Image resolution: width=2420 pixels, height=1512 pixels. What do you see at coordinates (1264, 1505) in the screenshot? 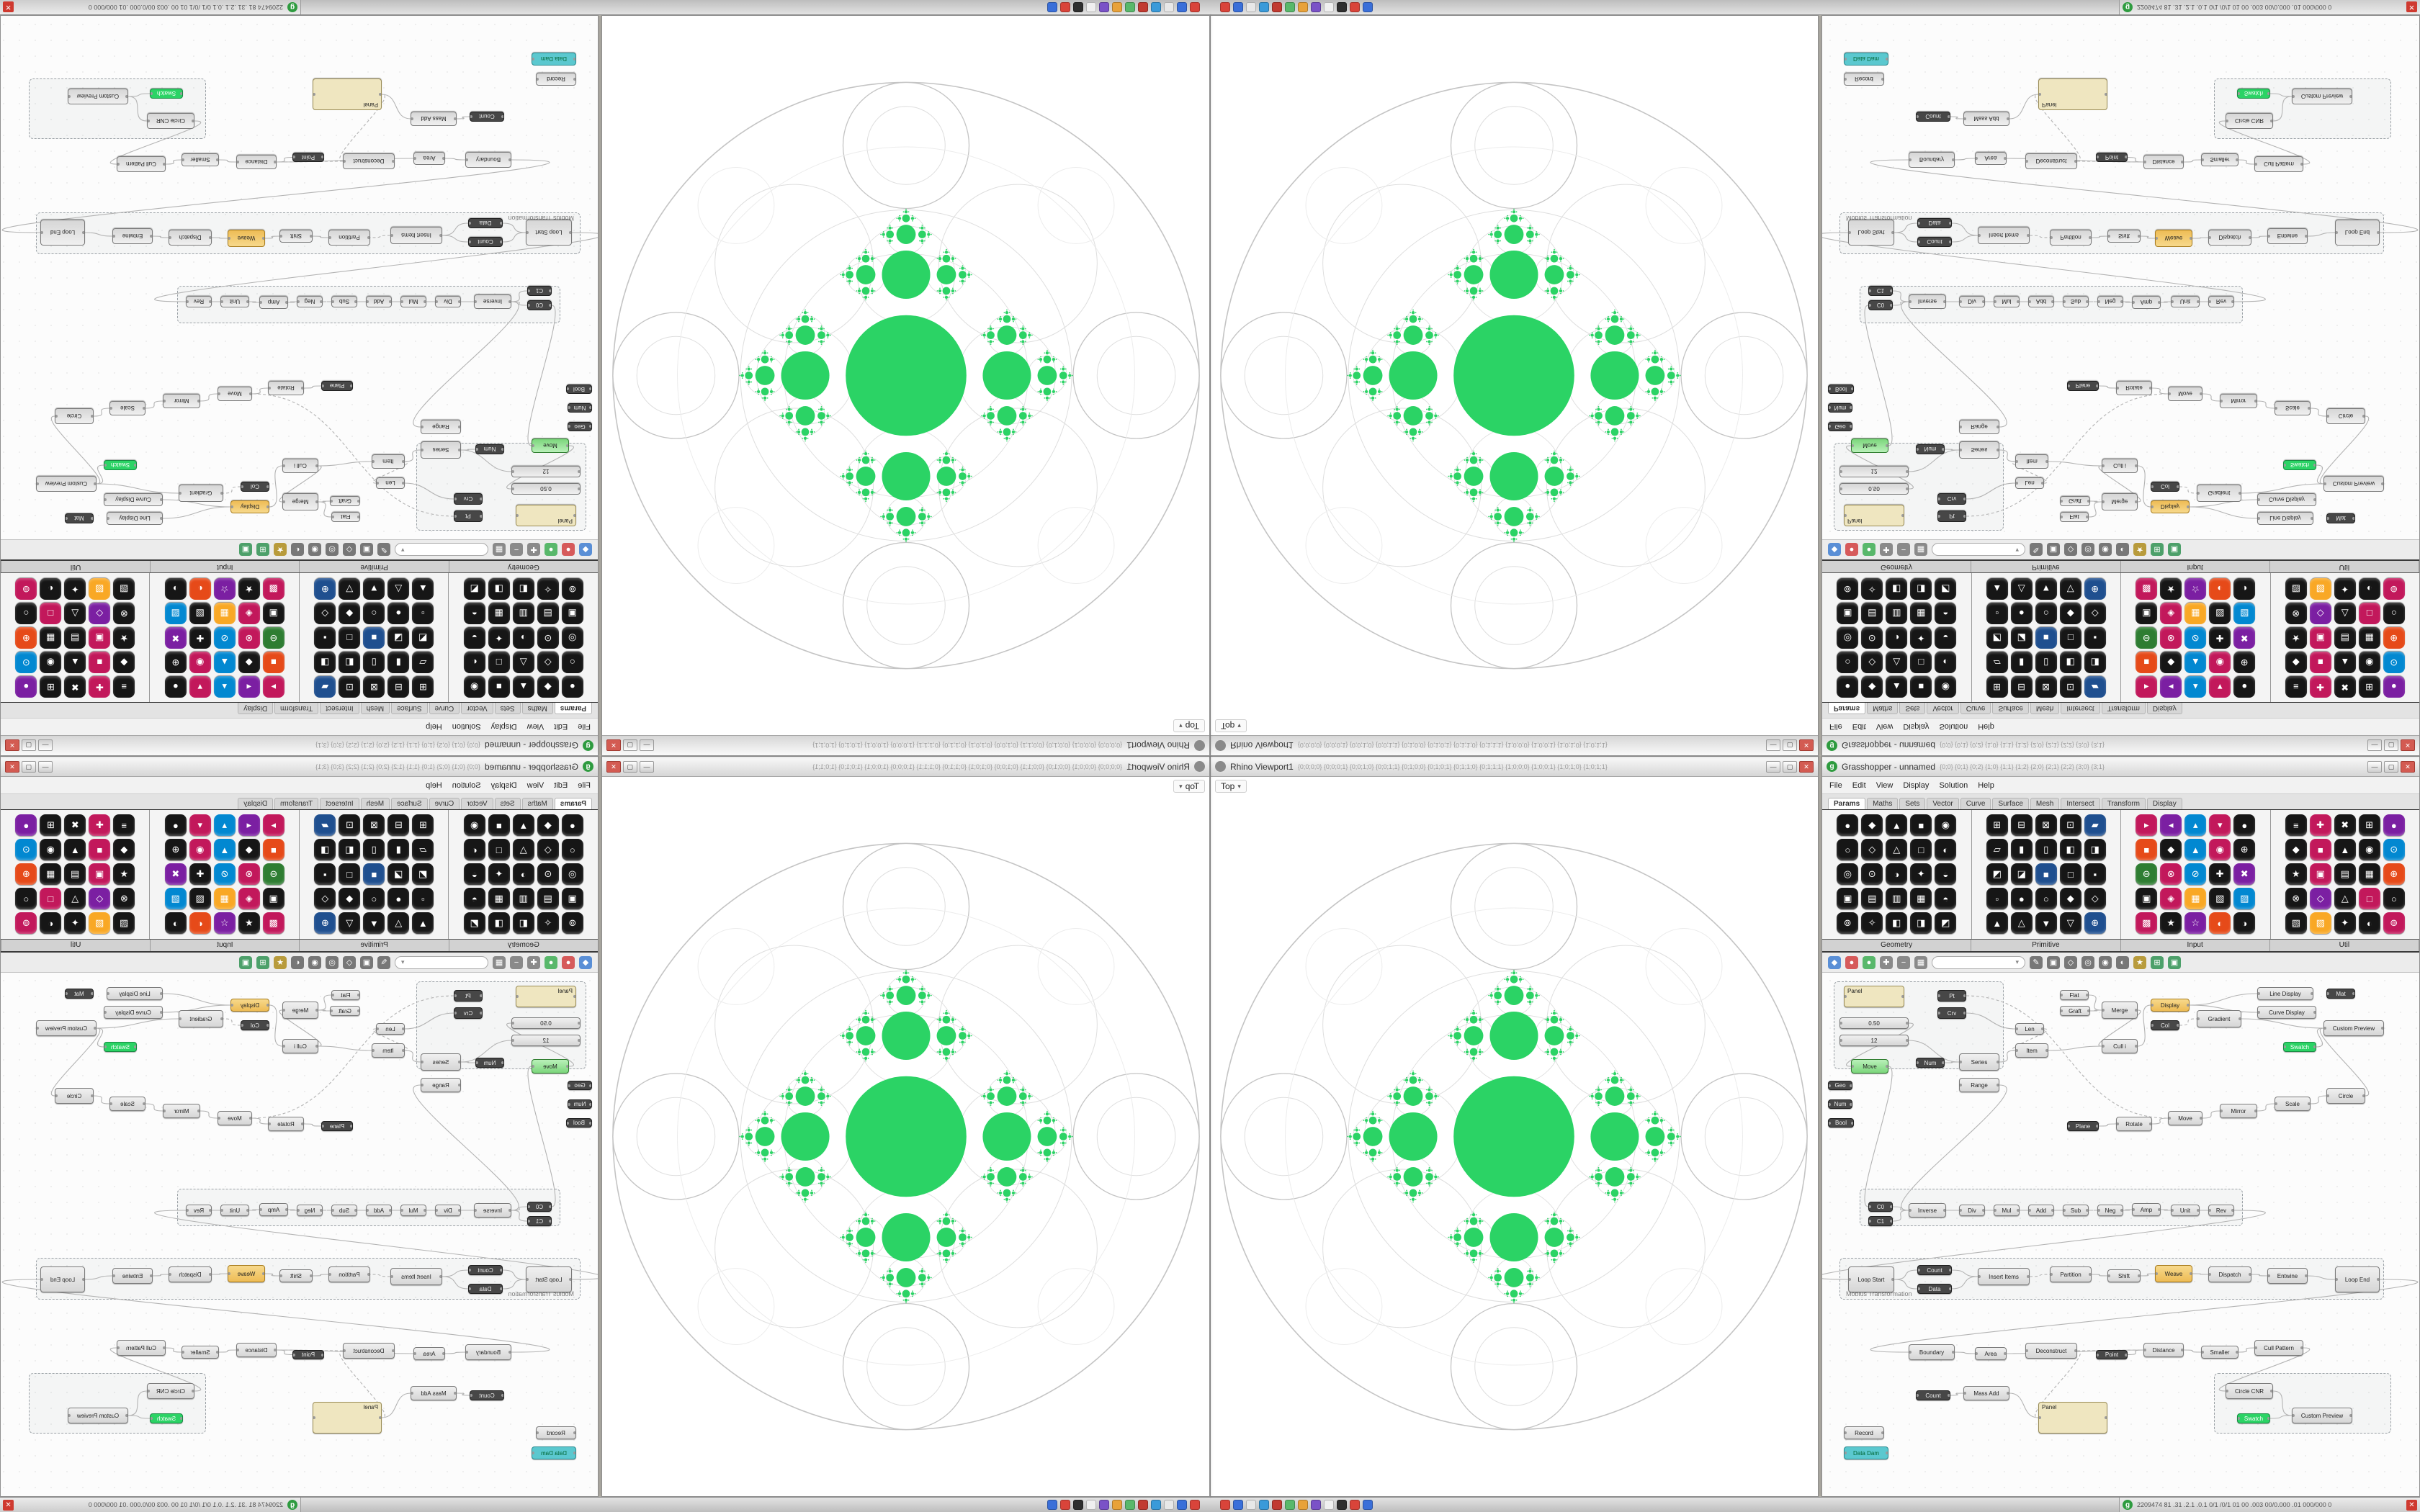
I see `app-cyan-icon` at bounding box center [1264, 1505].